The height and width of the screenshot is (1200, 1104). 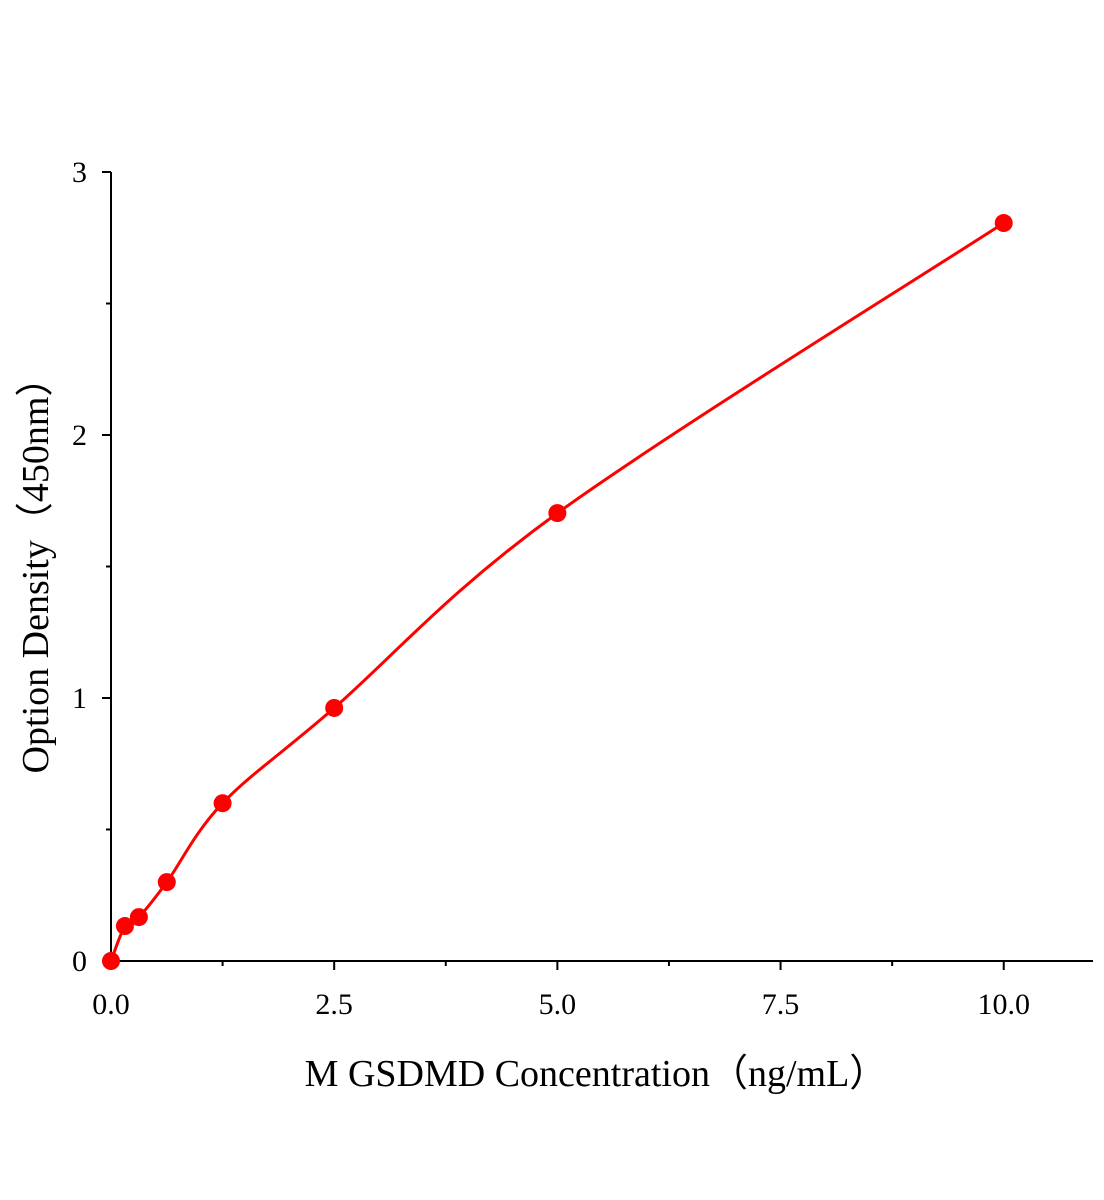 What do you see at coordinates (1003, 1004) in the screenshot?
I see `x-tick-label: 10.0` at bounding box center [1003, 1004].